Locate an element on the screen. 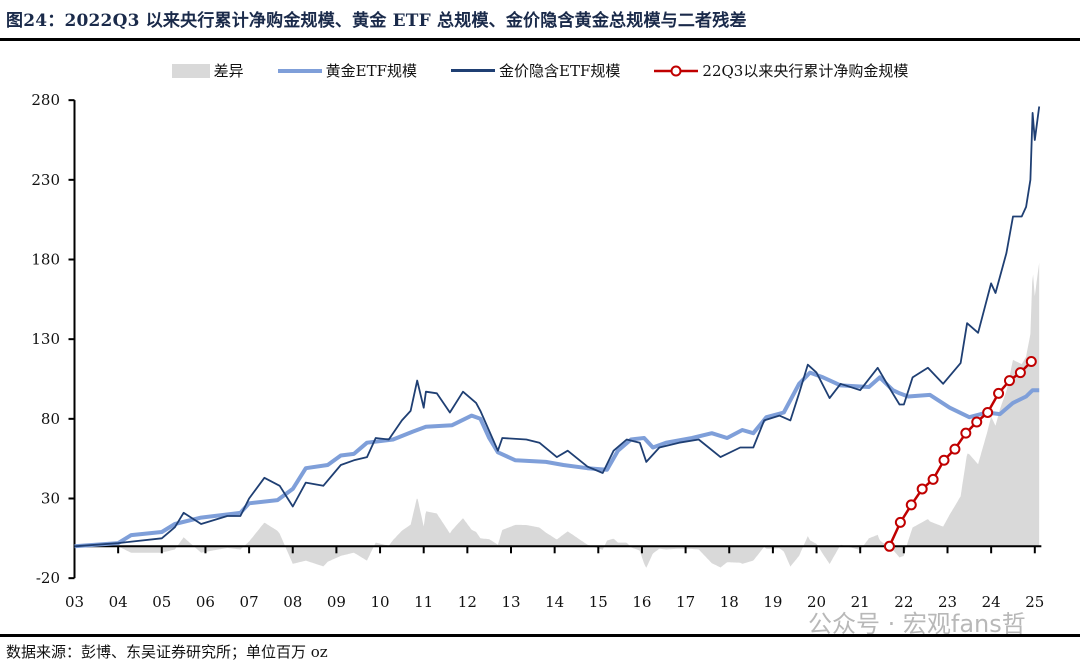 This screenshot has height=662, width=1080. y-tick-label: 130 is located at coordinates (45, 339).